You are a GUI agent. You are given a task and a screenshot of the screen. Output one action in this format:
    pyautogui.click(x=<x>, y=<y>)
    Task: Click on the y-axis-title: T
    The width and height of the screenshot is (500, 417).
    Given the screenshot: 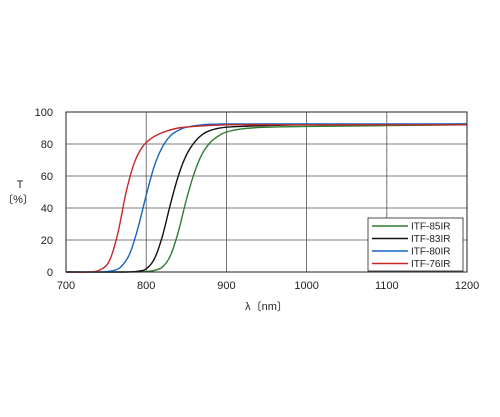 What is the action you would take?
    pyautogui.click(x=20, y=185)
    